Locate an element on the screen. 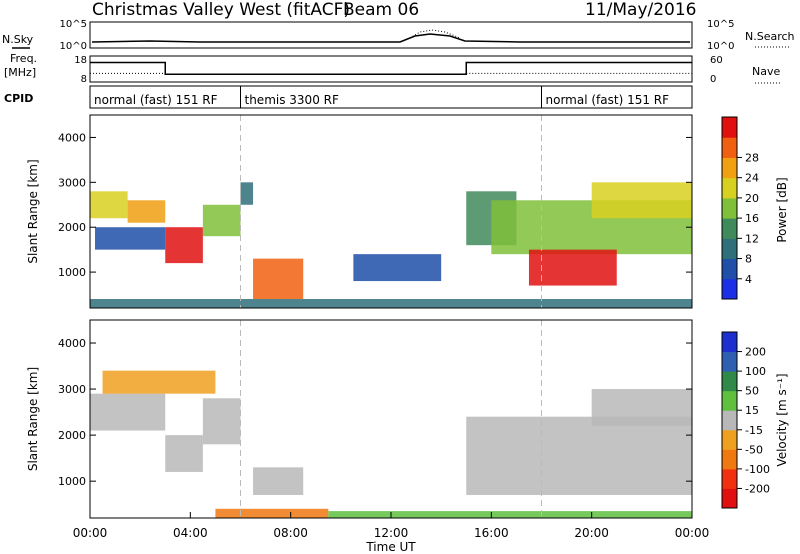  freq-label-1: Freq. is located at coordinates (23, 58).